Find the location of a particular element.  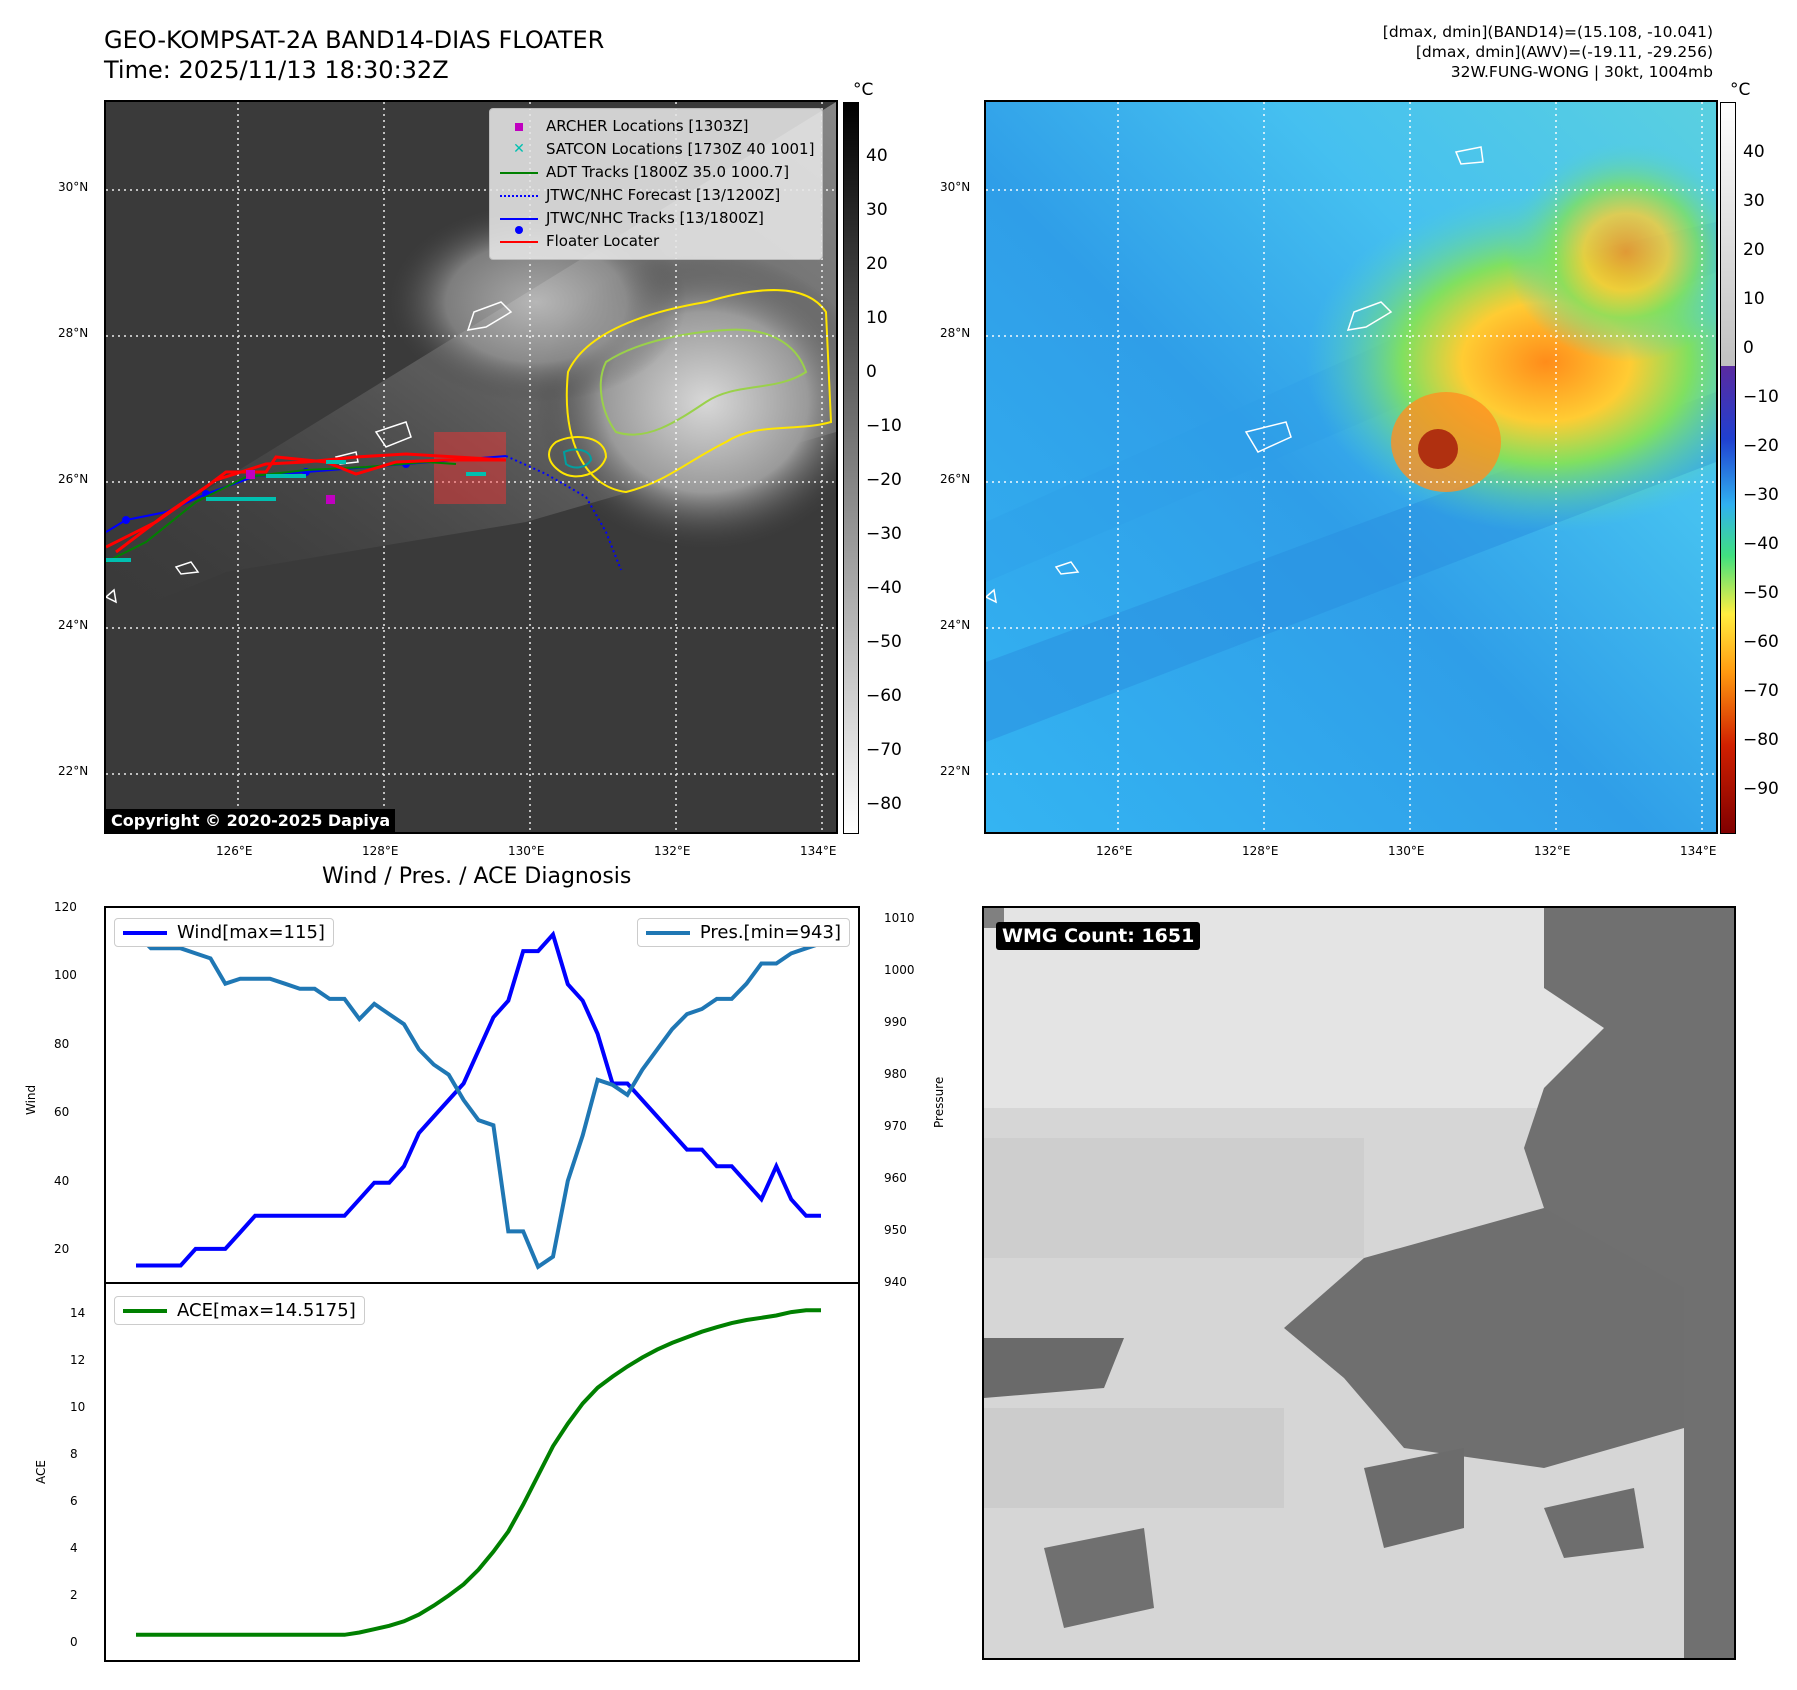

lon-tick-134: 134°E is located at coordinates (818, 851).